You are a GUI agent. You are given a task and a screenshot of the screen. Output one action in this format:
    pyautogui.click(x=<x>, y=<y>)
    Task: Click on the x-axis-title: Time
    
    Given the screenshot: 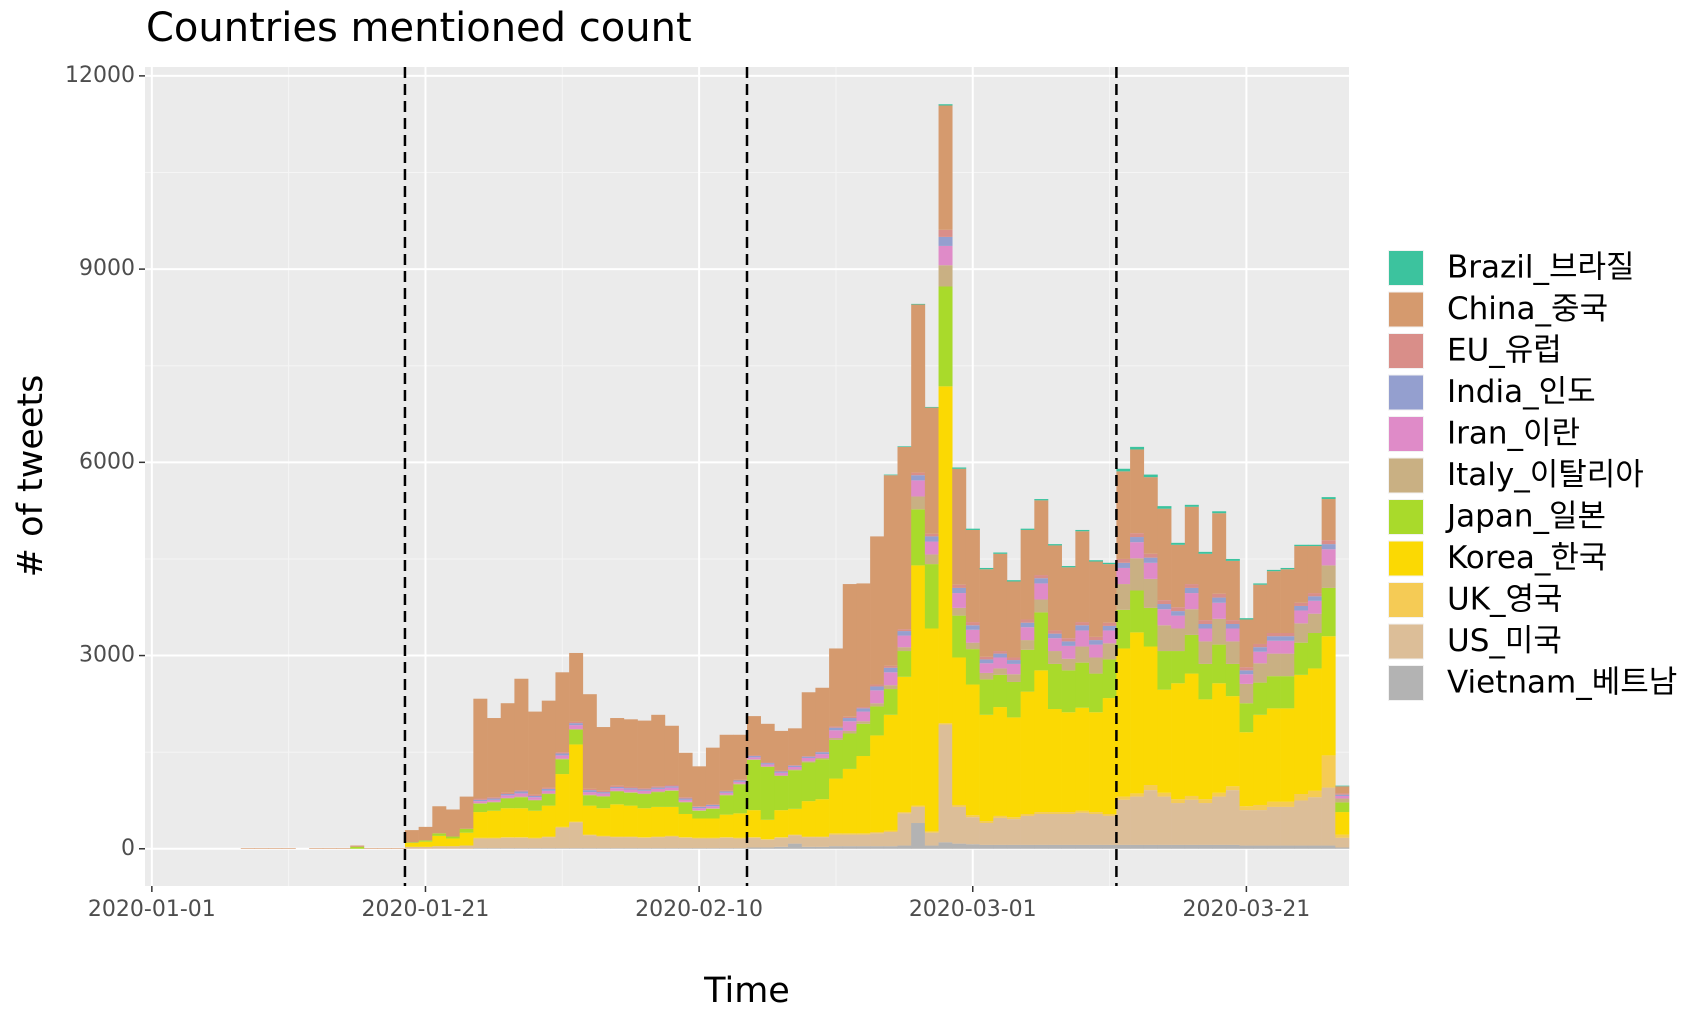 What is the action you would take?
    pyautogui.click(x=746, y=991)
    